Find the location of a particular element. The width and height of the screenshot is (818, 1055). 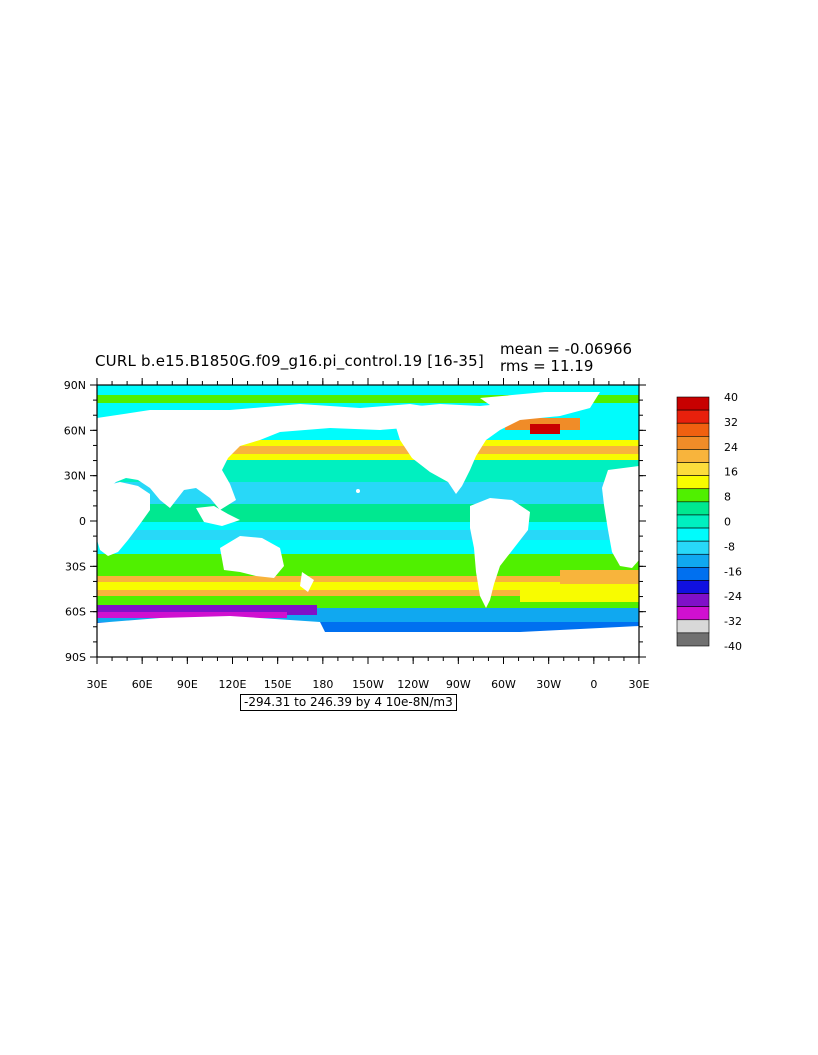

colorbar: 40 32 24 16 8 0 -8 -16 -24 -32 -40 is located at coordinates (709, 522).